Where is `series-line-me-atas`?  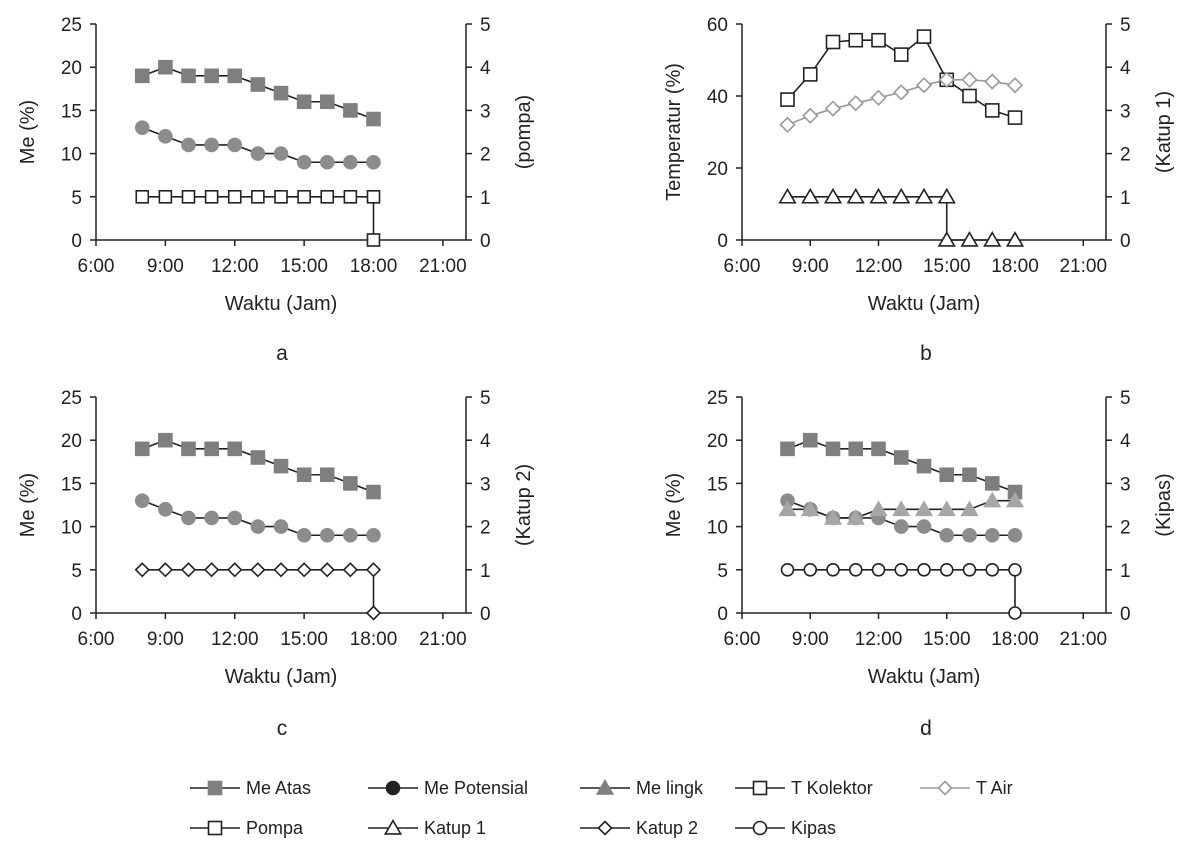 series-line-me-atas is located at coordinates (257, 93).